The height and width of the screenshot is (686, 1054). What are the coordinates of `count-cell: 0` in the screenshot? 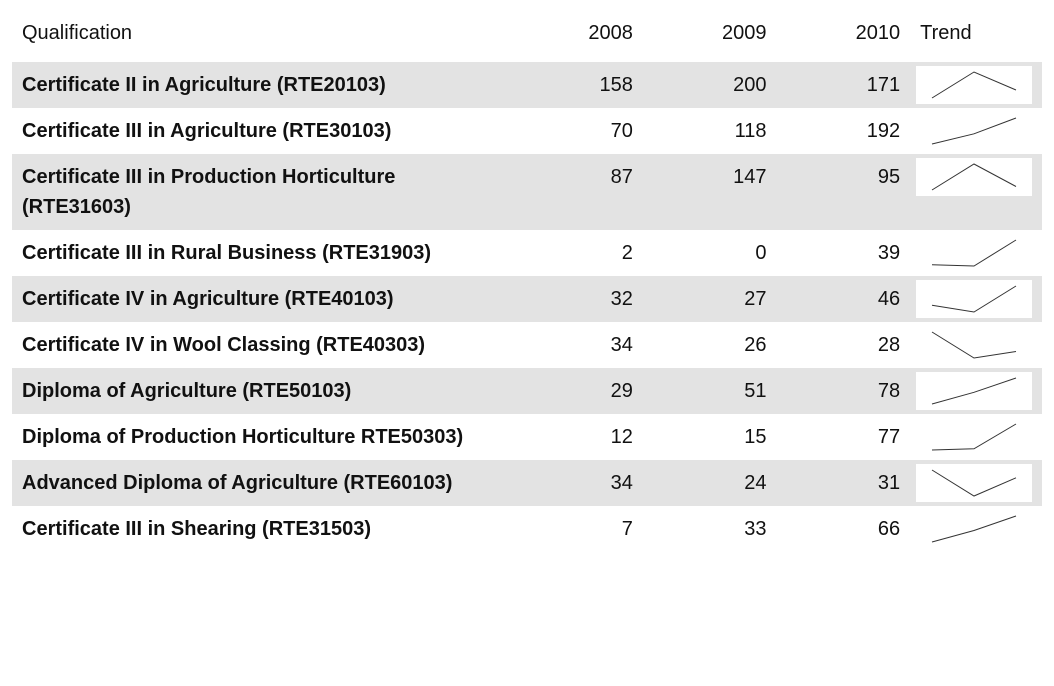 It's located at (761, 253).